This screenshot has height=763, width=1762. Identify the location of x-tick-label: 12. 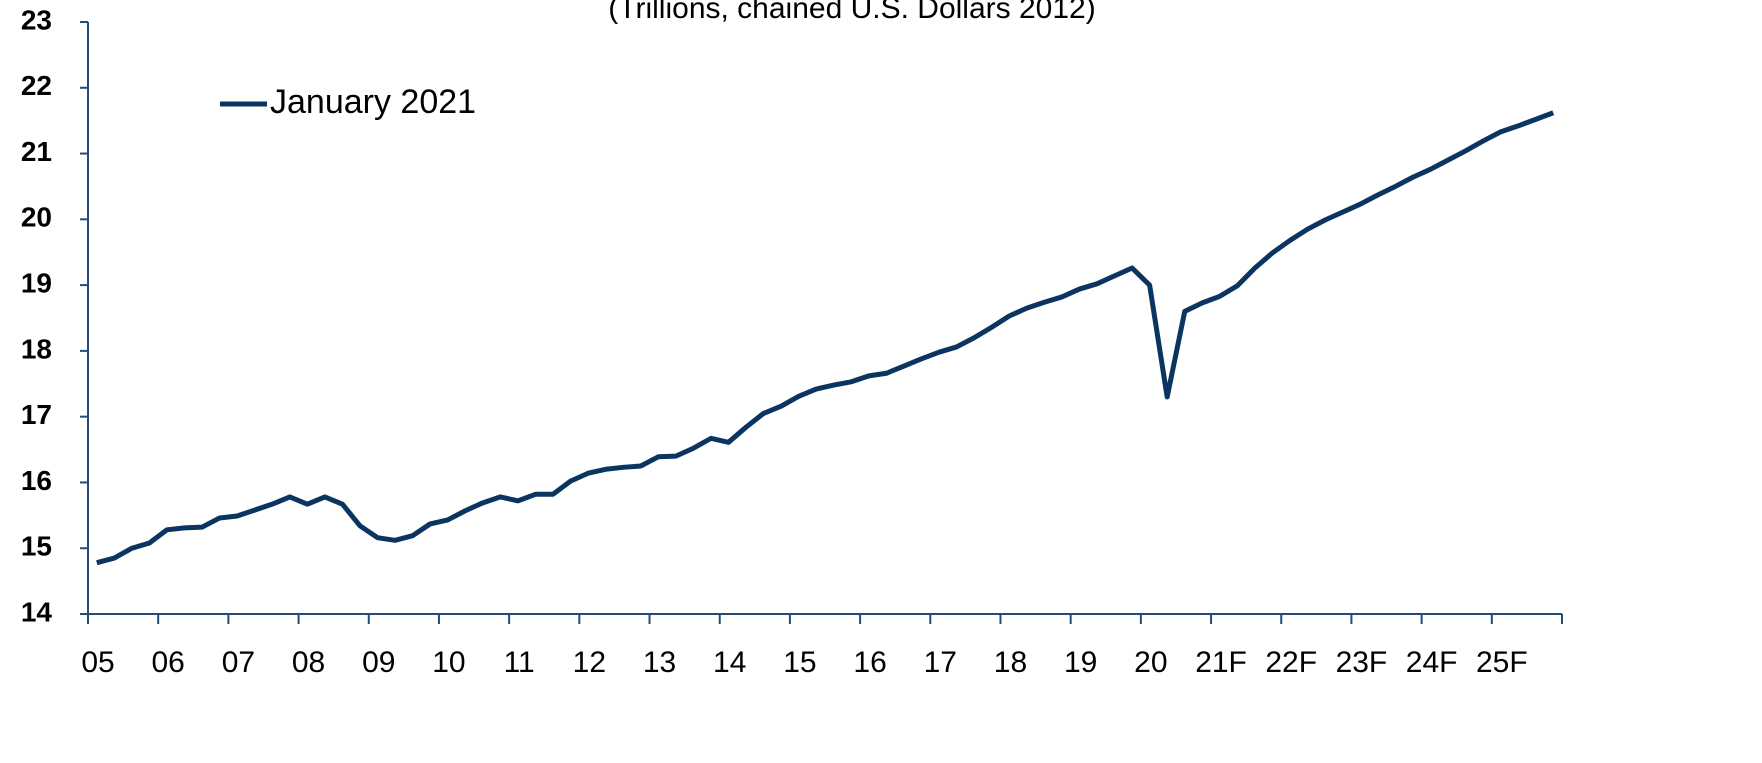
(589, 662).